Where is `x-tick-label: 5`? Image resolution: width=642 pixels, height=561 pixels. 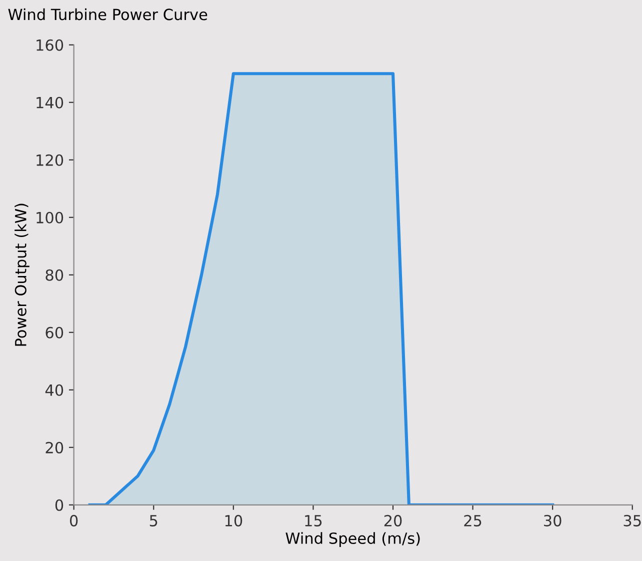
x-tick-label: 5 is located at coordinates (154, 520).